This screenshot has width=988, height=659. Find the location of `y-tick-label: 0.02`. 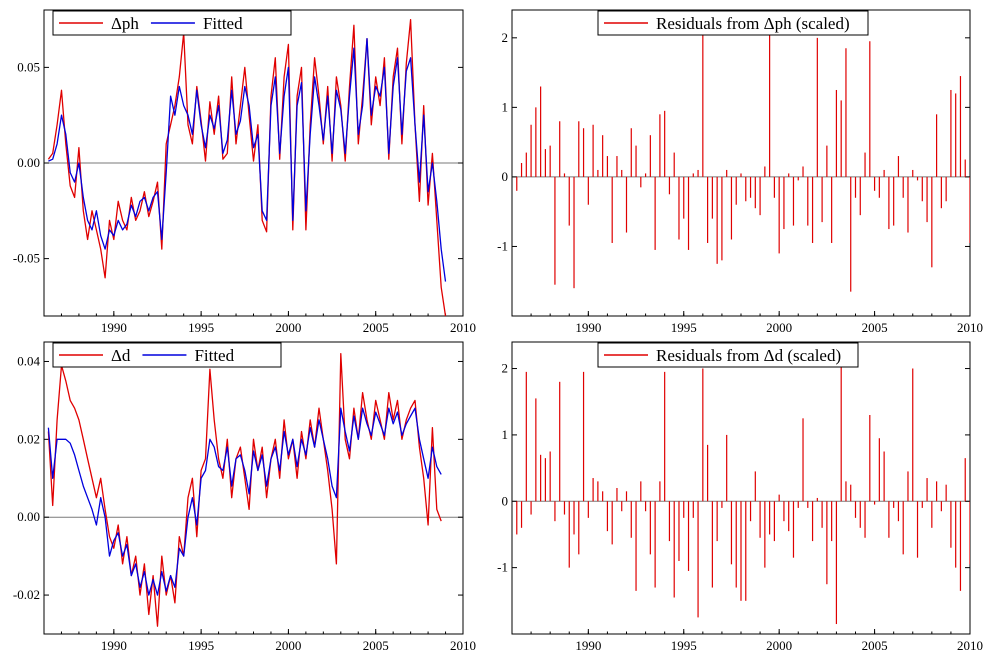

y-tick-label: 0.02 is located at coordinates (28, 438).